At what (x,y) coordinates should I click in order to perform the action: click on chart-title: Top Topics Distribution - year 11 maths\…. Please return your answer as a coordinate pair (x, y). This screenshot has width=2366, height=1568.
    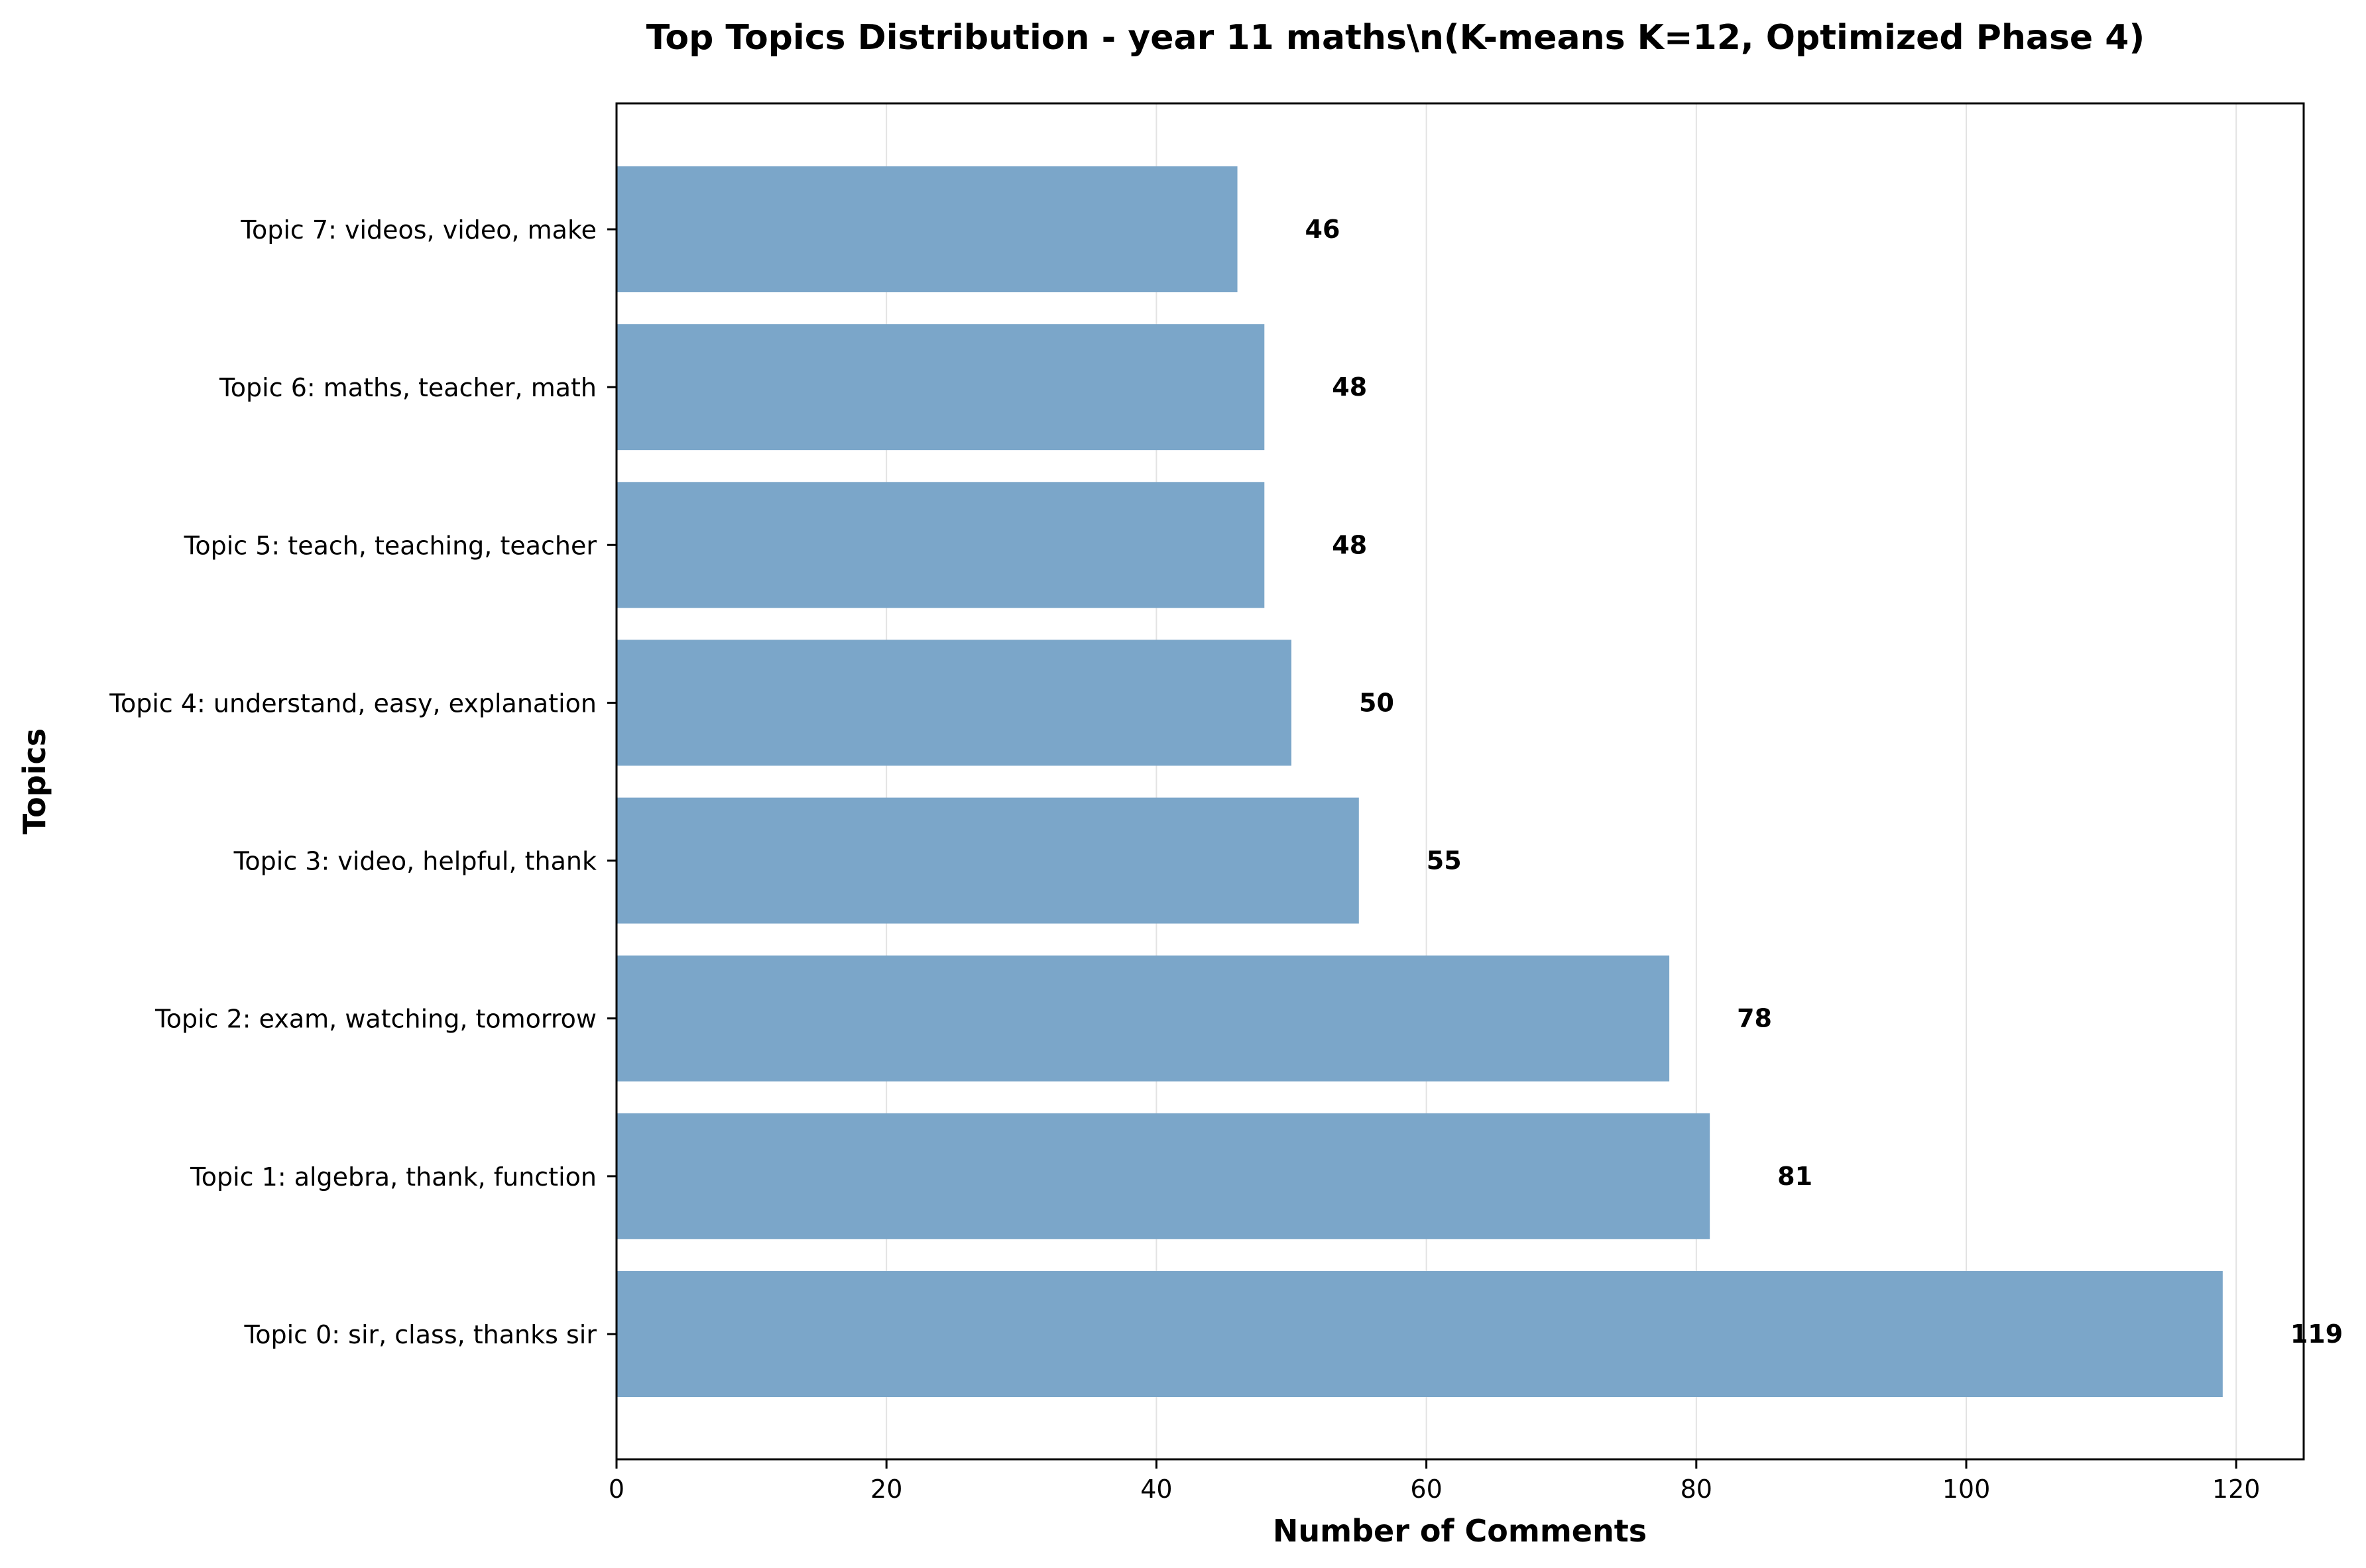
    Looking at the image, I should click on (1396, 38).